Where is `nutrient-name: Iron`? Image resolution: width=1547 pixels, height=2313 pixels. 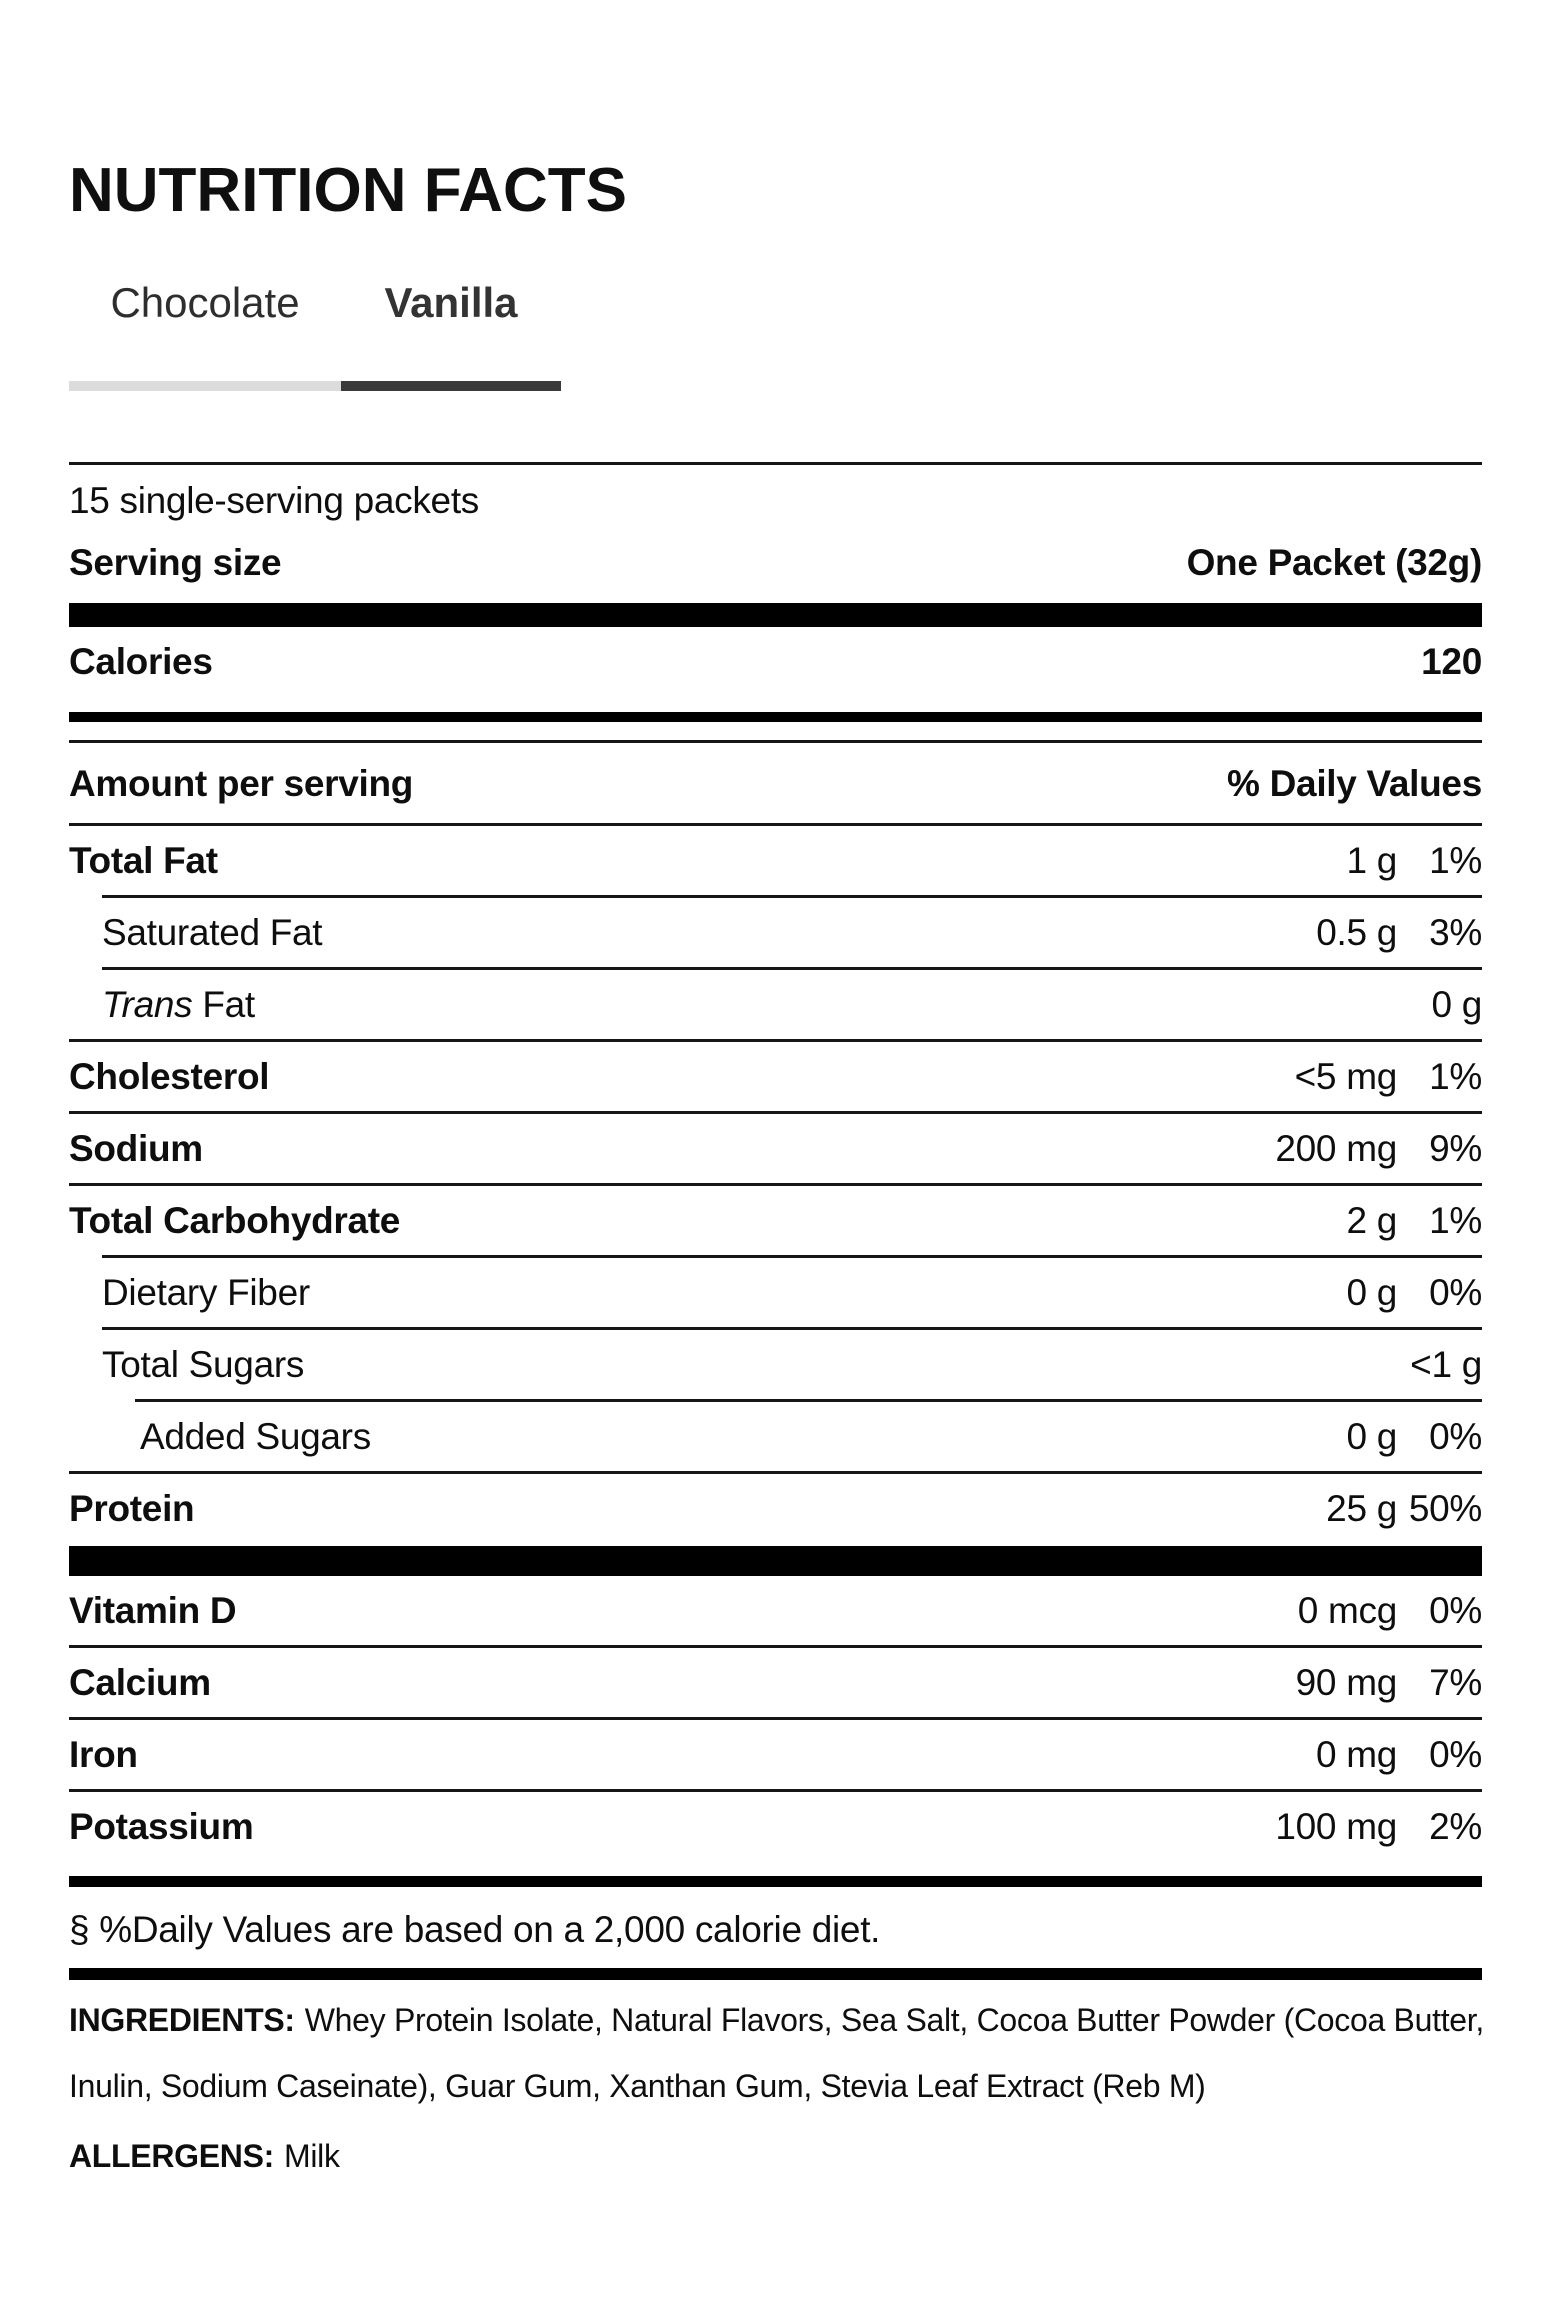
nutrient-name: Iron is located at coordinates (103, 1754).